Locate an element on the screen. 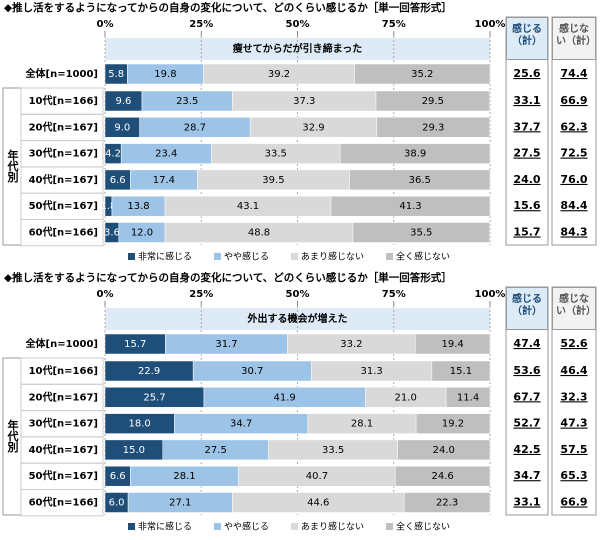 The width and height of the screenshot is (600, 540). data-label: 15.1 is located at coordinates (461, 371).